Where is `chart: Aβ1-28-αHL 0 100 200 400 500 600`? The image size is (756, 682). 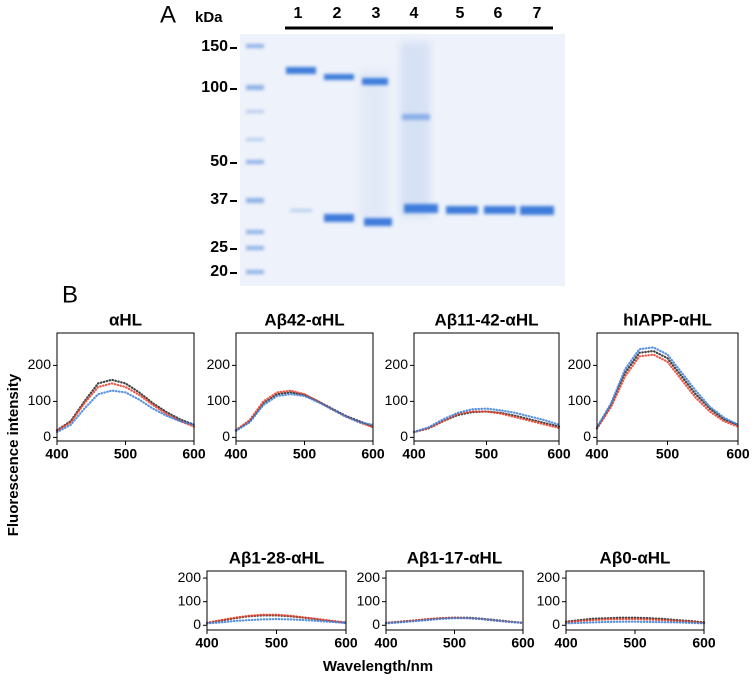 chart: Aβ1-28-αHL 0 100 200 400 500 600 is located at coordinates (268, 599).